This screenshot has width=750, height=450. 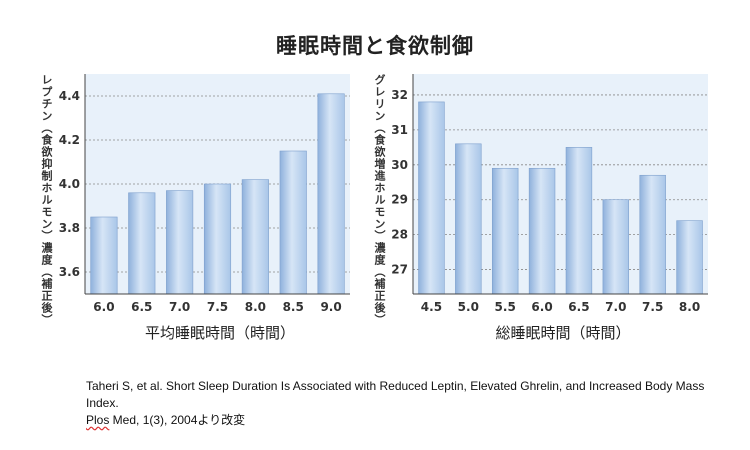 What do you see at coordinates (69, 228) in the screenshot?
I see `leptin-y-tick-label: 3.8` at bounding box center [69, 228].